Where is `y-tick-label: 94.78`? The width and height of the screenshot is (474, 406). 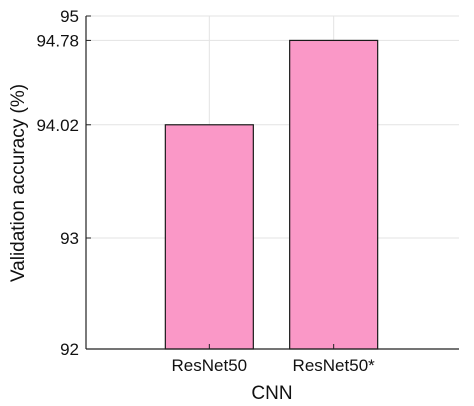 y-tick-label: 94.78 is located at coordinates (57, 40).